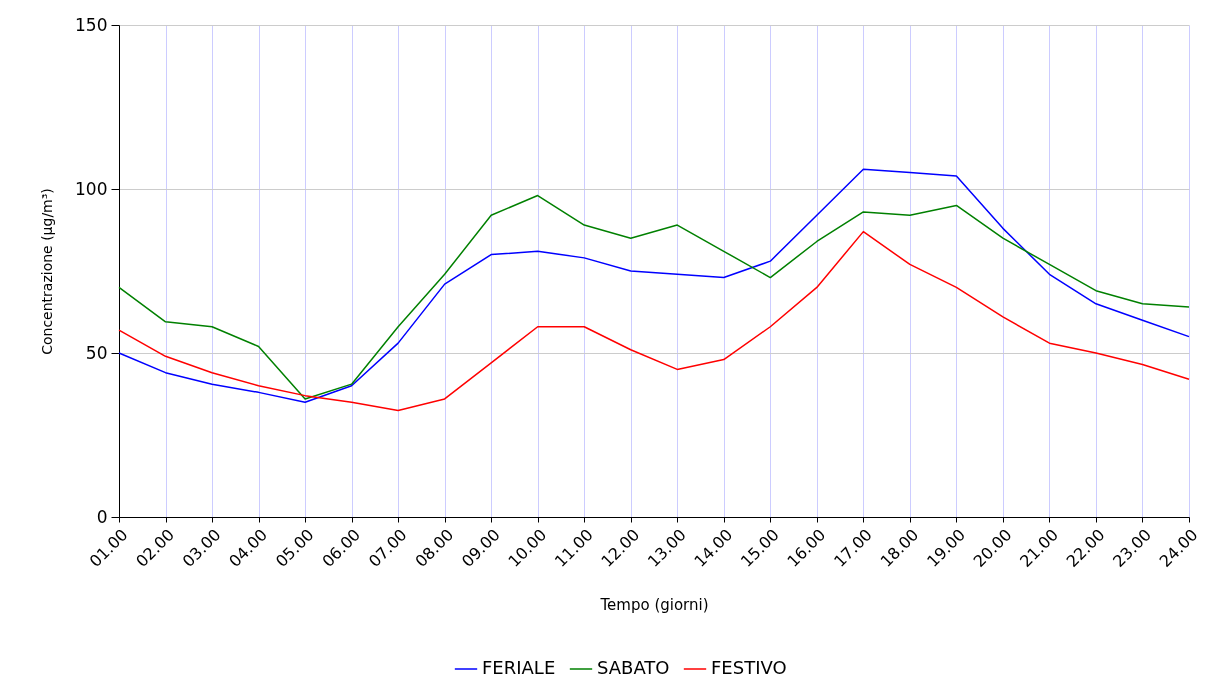 This screenshot has height=687, width=1210. Describe the element at coordinates (654, 605) in the screenshot. I see `x-axis-title: Tempo (giorni)` at that location.